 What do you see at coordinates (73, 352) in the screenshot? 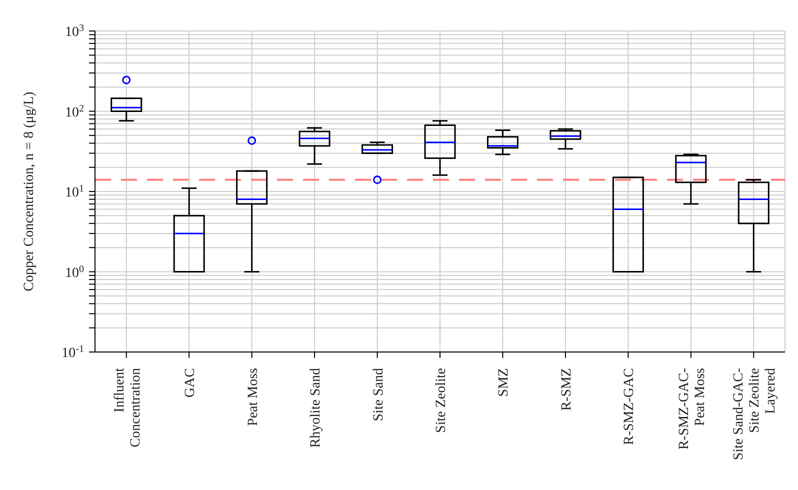
I see `y-tick-label: 10$^{-1}$` at bounding box center [73, 352].